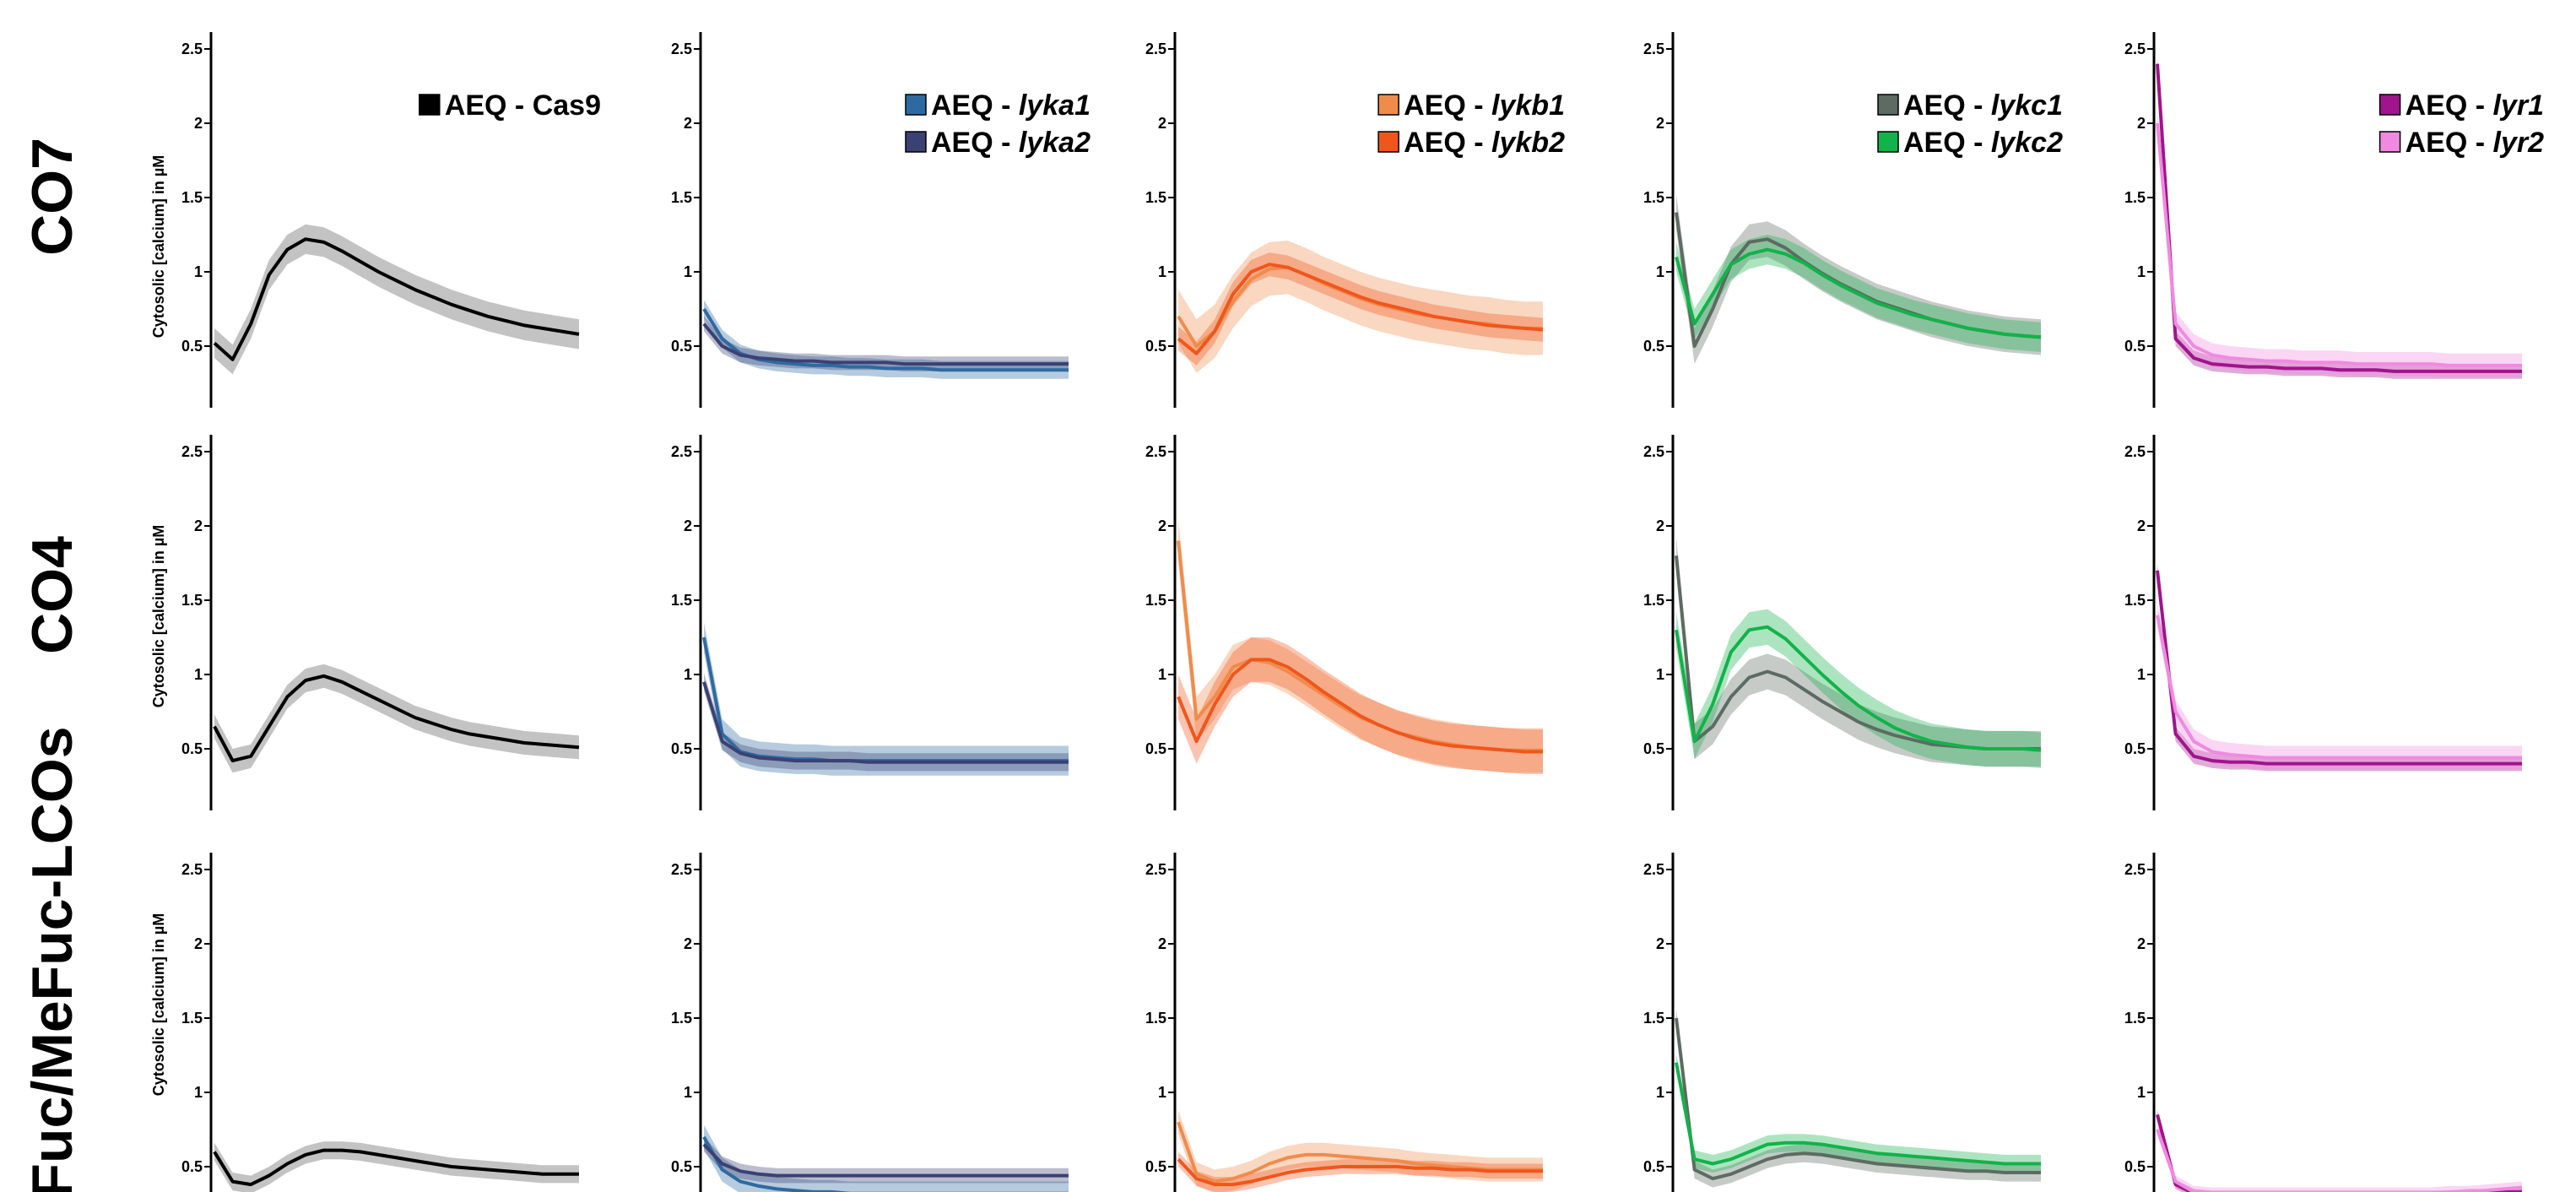  I want to click on legend-col-2: AEQ - lyka1 AEQ - lyka2, so click(997, 124).